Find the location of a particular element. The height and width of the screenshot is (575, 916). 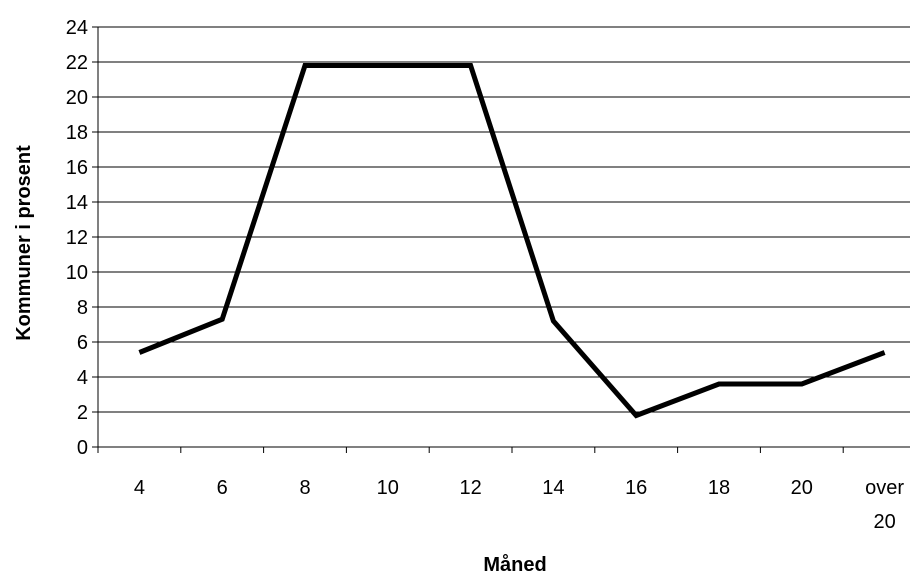

y-tick-label: 6 is located at coordinates (82, 343).